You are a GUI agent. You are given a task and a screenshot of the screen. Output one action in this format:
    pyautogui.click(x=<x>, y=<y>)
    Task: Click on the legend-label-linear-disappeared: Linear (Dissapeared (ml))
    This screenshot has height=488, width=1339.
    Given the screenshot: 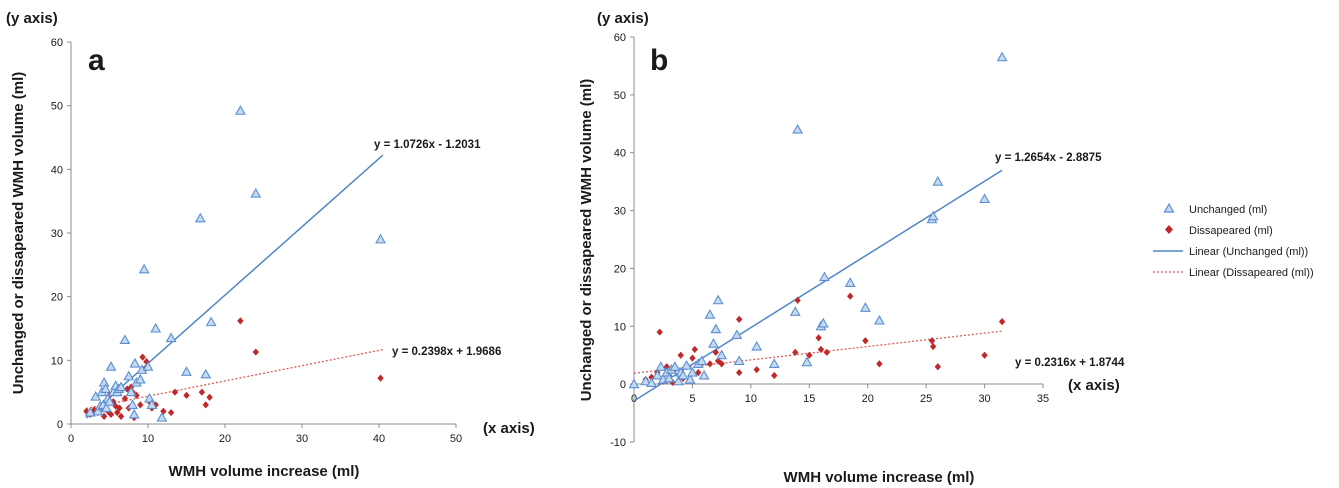 What is the action you would take?
    pyautogui.click(x=1251, y=273)
    